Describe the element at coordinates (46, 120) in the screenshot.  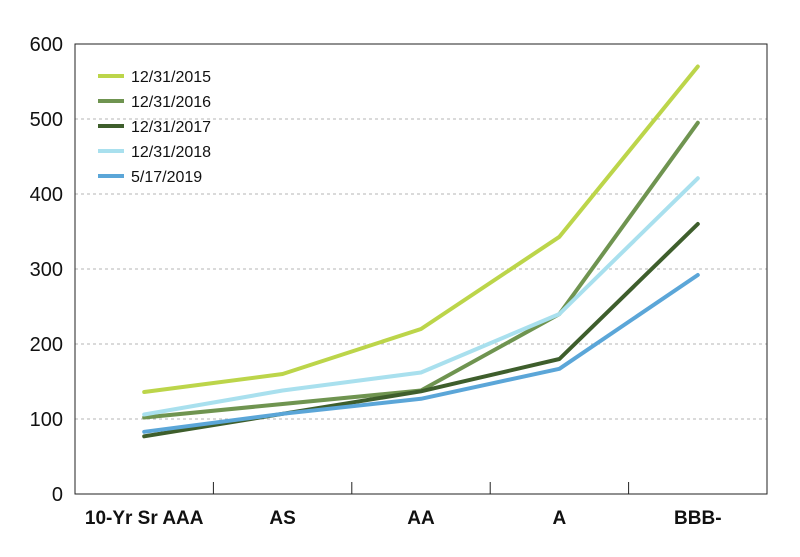
I see `y-tick-label: 500` at that location.